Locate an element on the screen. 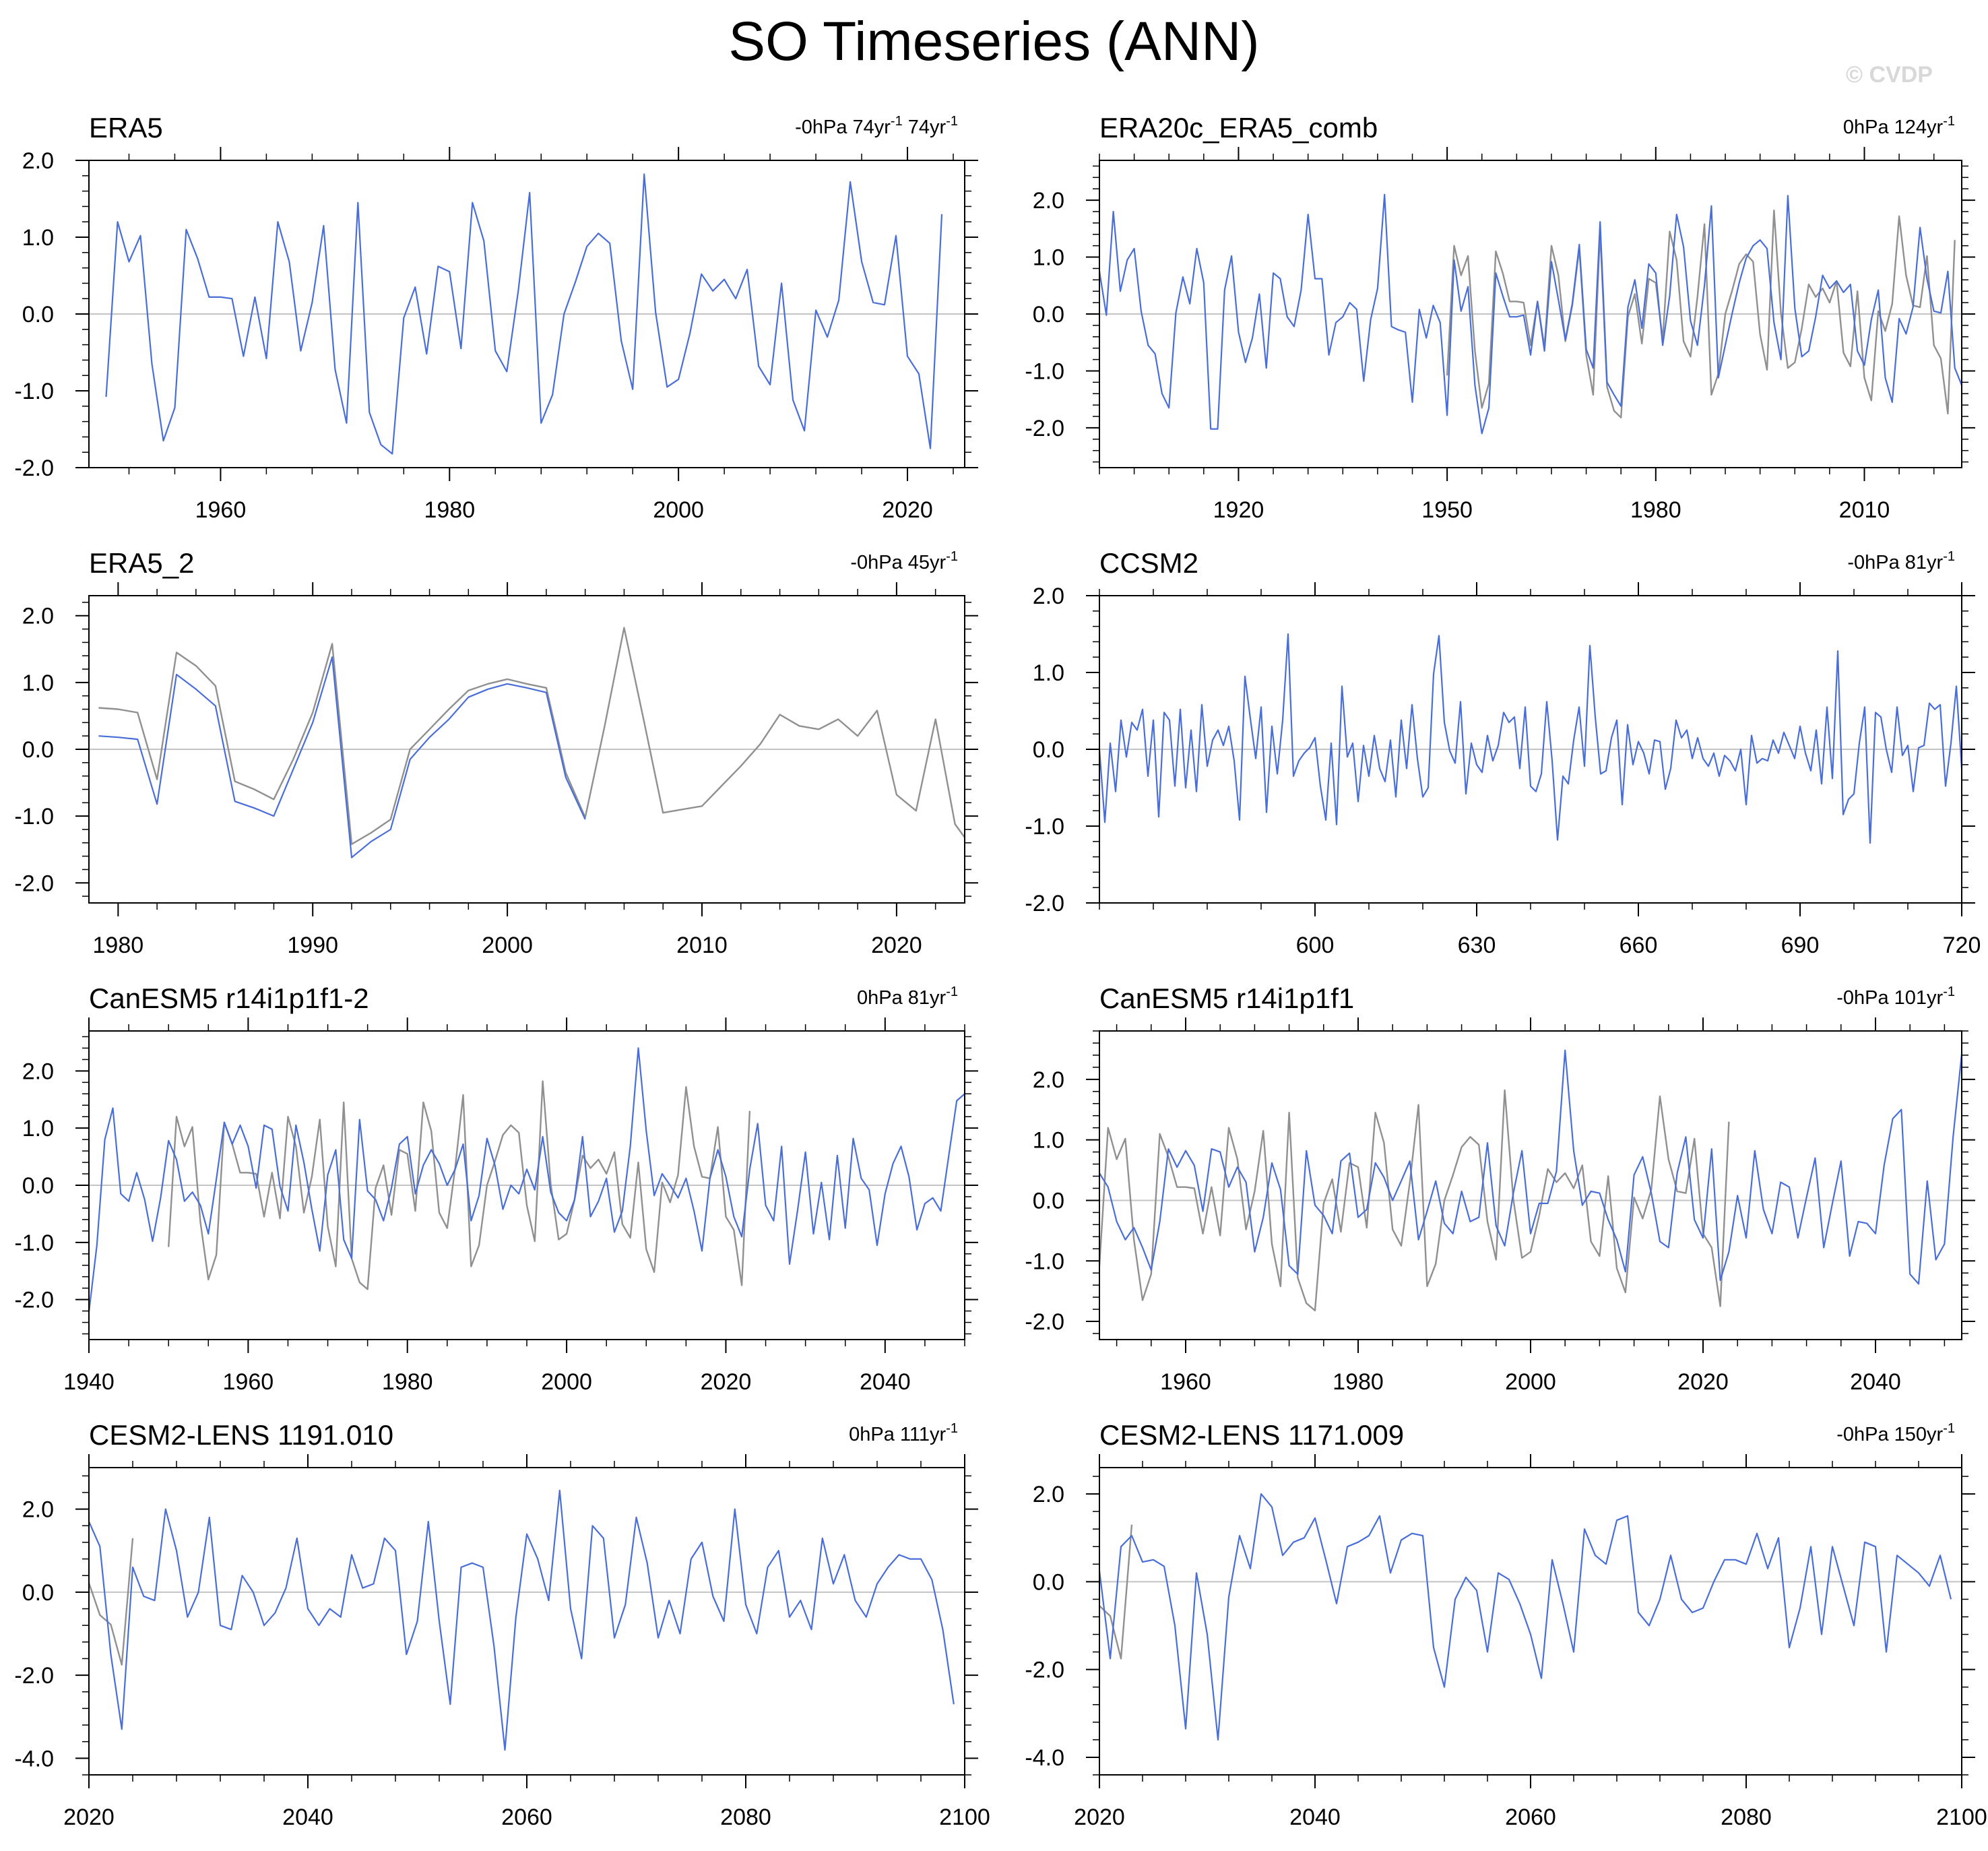  stat-text: 0hPa 81yr is located at coordinates (902, 998).